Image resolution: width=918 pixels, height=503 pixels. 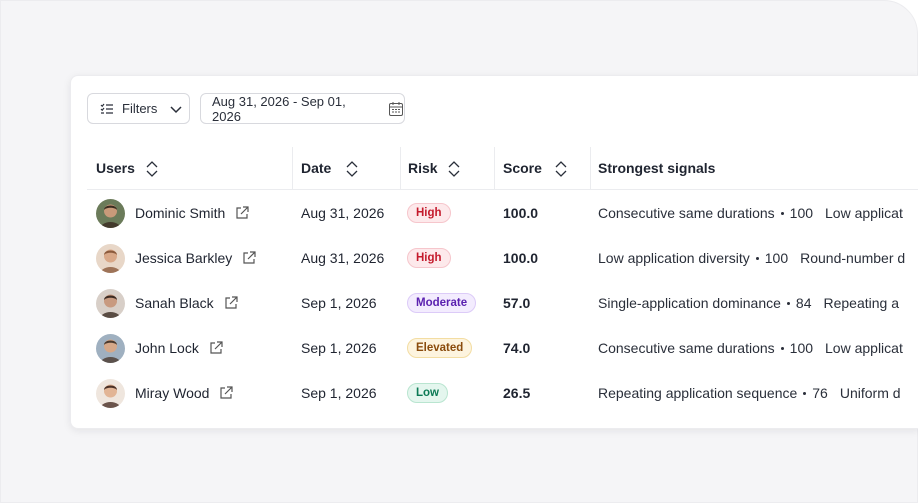 I want to click on signal-name: Low application diversity, so click(x=674, y=258).